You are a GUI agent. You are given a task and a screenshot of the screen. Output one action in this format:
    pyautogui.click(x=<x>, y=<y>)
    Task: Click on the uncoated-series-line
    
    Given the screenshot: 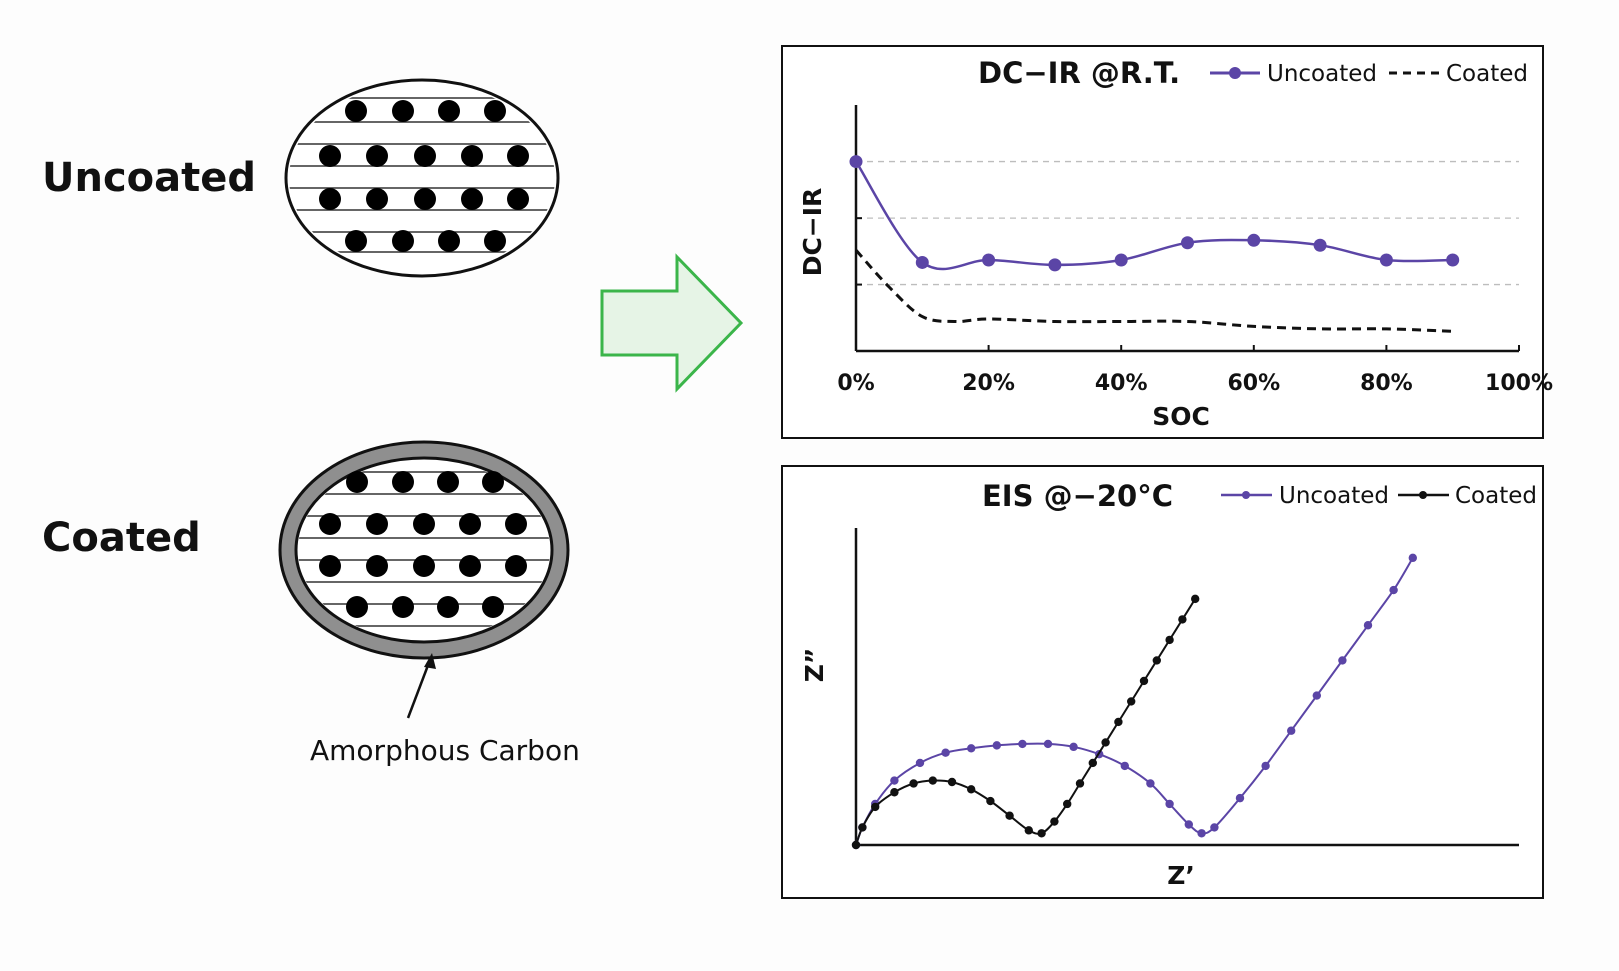 What is the action you would take?
    pyautogui.click(x=1153, y=215)
    